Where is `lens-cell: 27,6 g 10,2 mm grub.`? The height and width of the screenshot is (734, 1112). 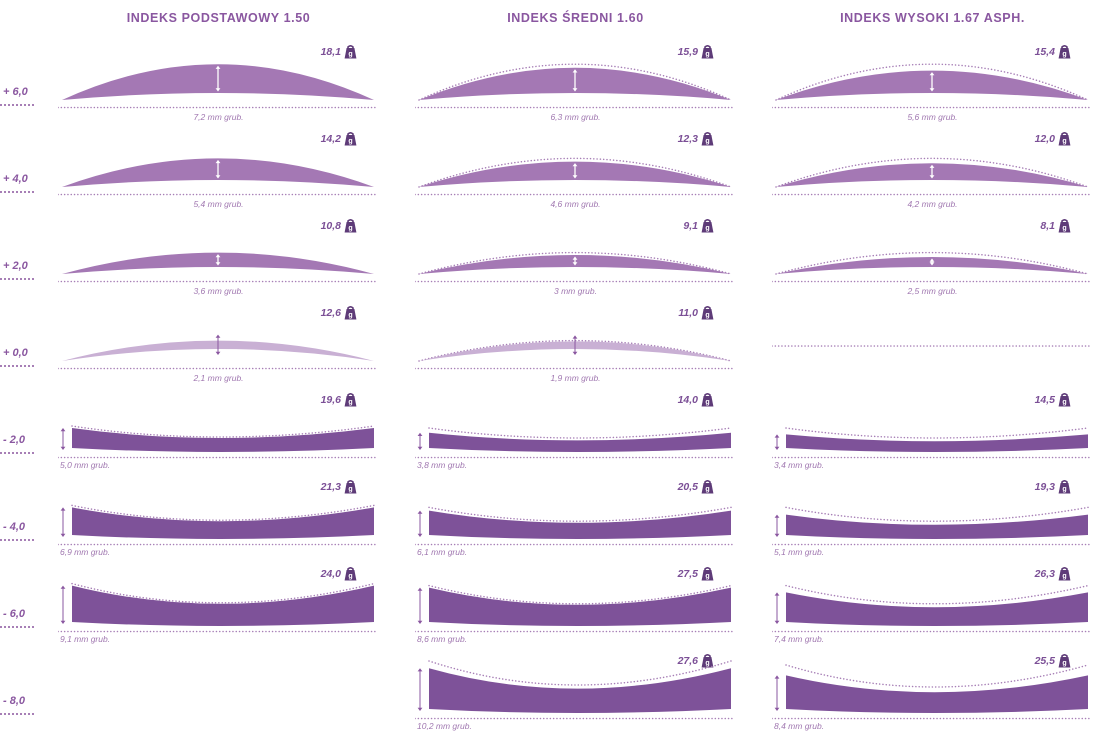
lens-cell: 27,6 g 10,2 mm grub. is located at coordinates (575, 688).